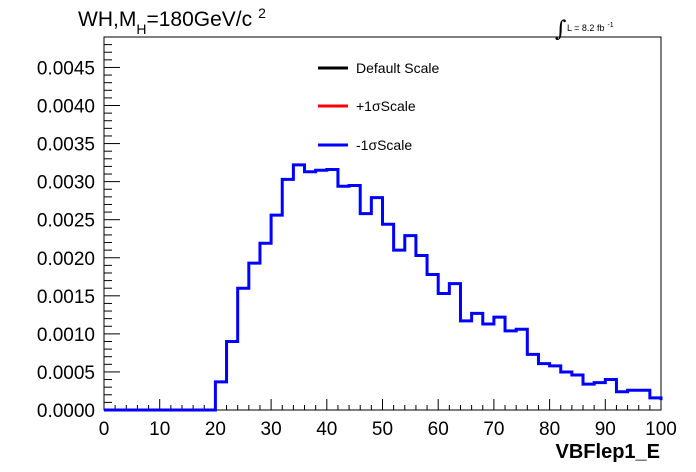 This screenshot has height=472, width=696. Describe the element at coordinates (661, 429) in the screenshot. I see `x-tick-label: 100` at that location.